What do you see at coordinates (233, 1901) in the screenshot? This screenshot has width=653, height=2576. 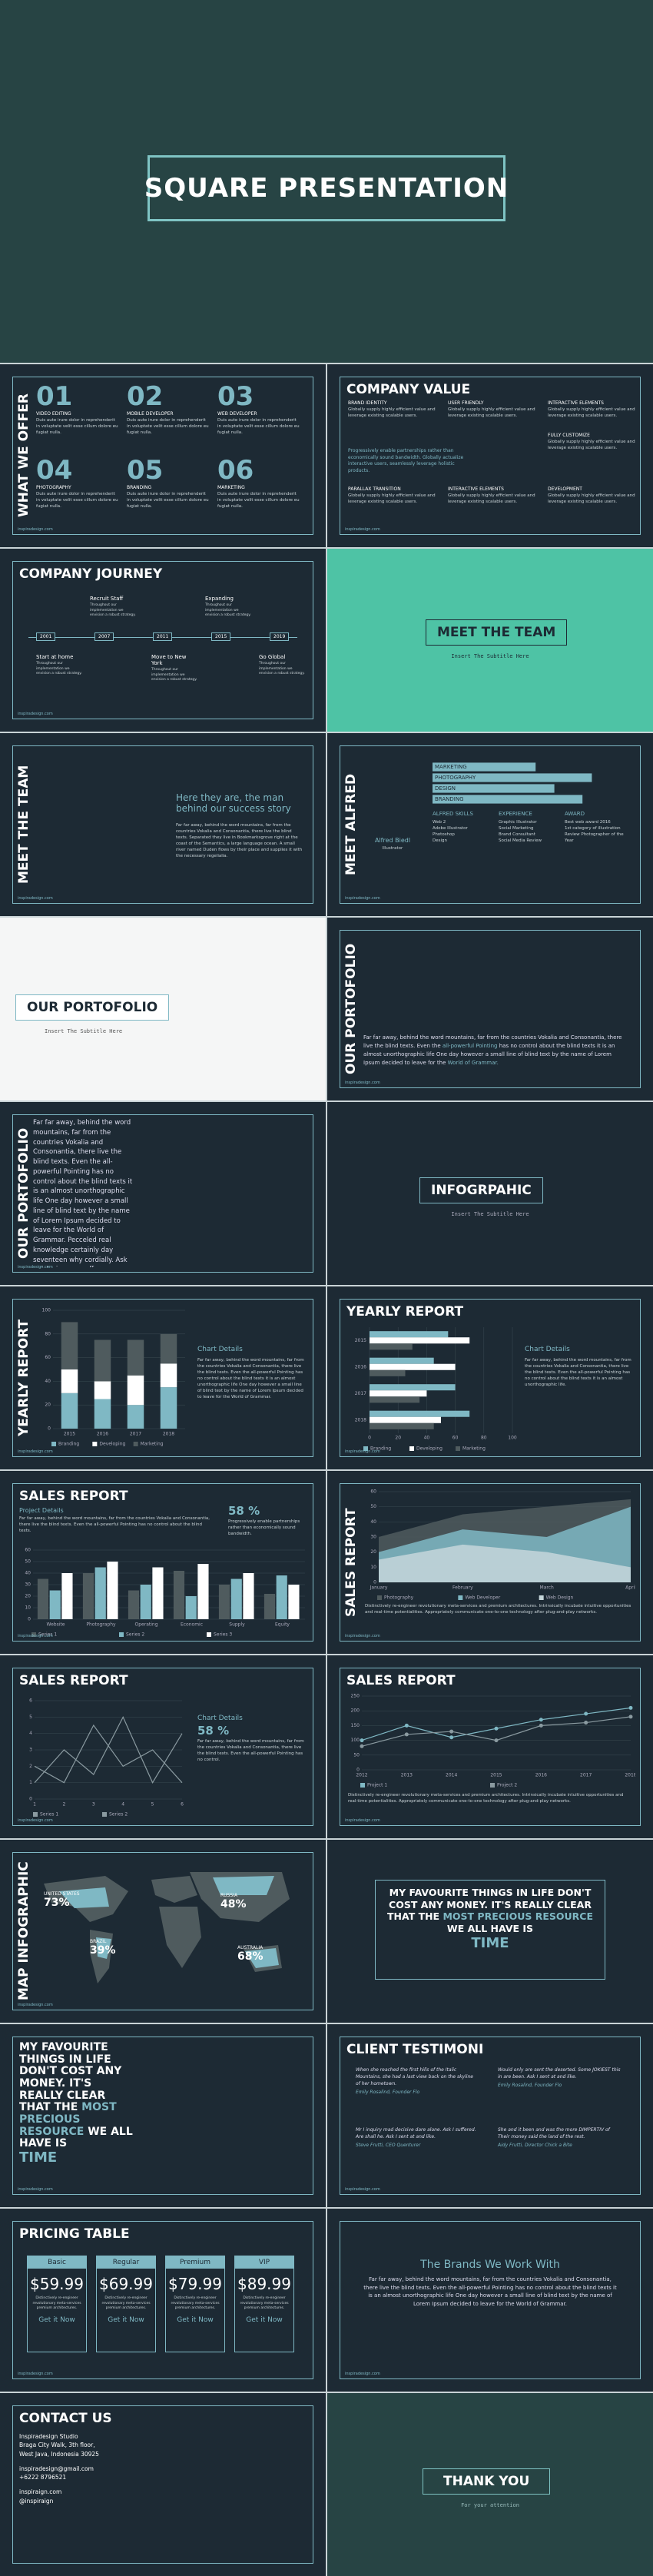 I see `marker: RUSSIA 48%` at bounding box center [233, 1901].